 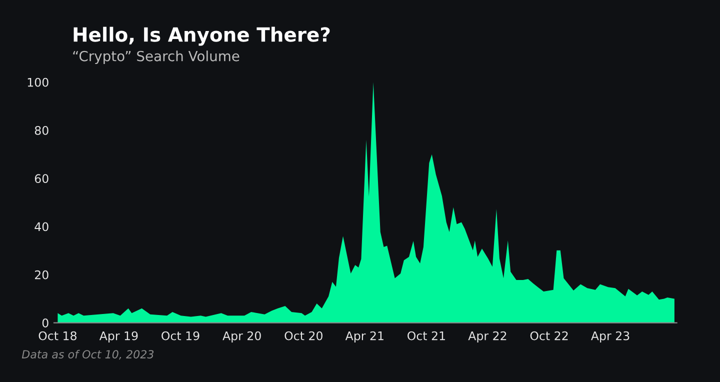 What do you see at coordinates (88, 355) in the screenshot?
I see `text: Data as of Oct 10, 2023` at bounding box center [88, 355].